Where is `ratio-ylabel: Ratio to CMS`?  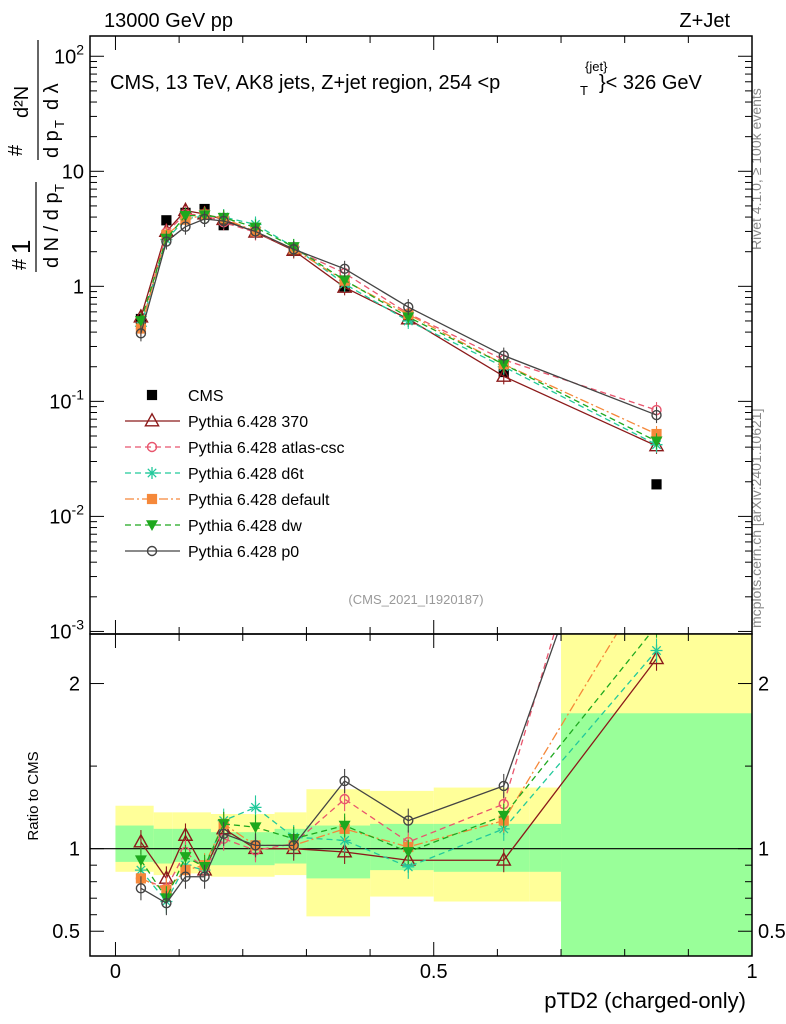 ratio-ylabel: Ratio to CMS is located at coordinates (33, 795).